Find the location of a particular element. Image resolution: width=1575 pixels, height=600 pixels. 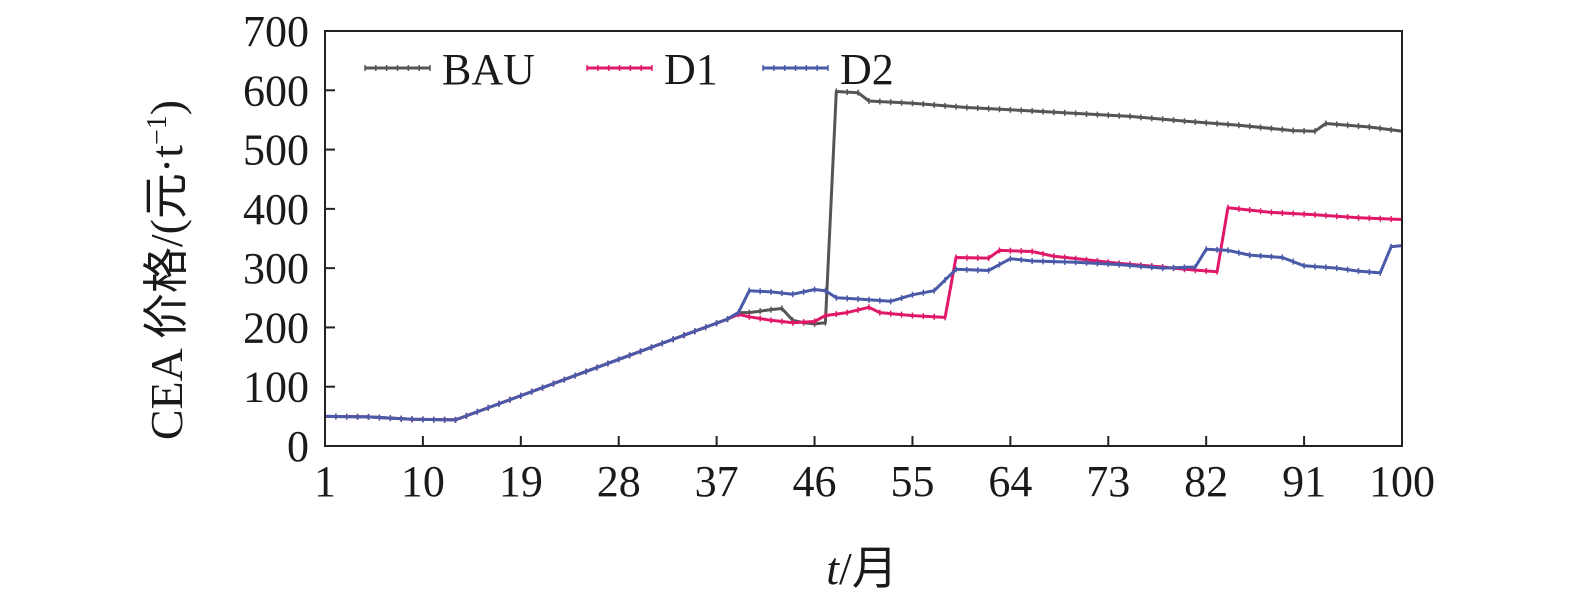

x-tick-label-7: 64 is located at coordinates (1010, 481).